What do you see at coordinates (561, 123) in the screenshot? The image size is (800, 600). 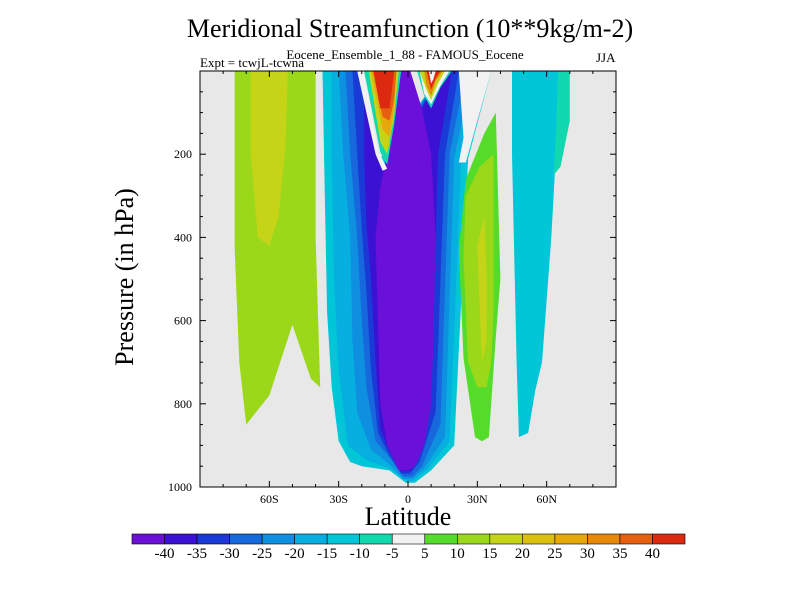 I see `contour-region-nh-polar-rim` at bounding box center [561, 123].